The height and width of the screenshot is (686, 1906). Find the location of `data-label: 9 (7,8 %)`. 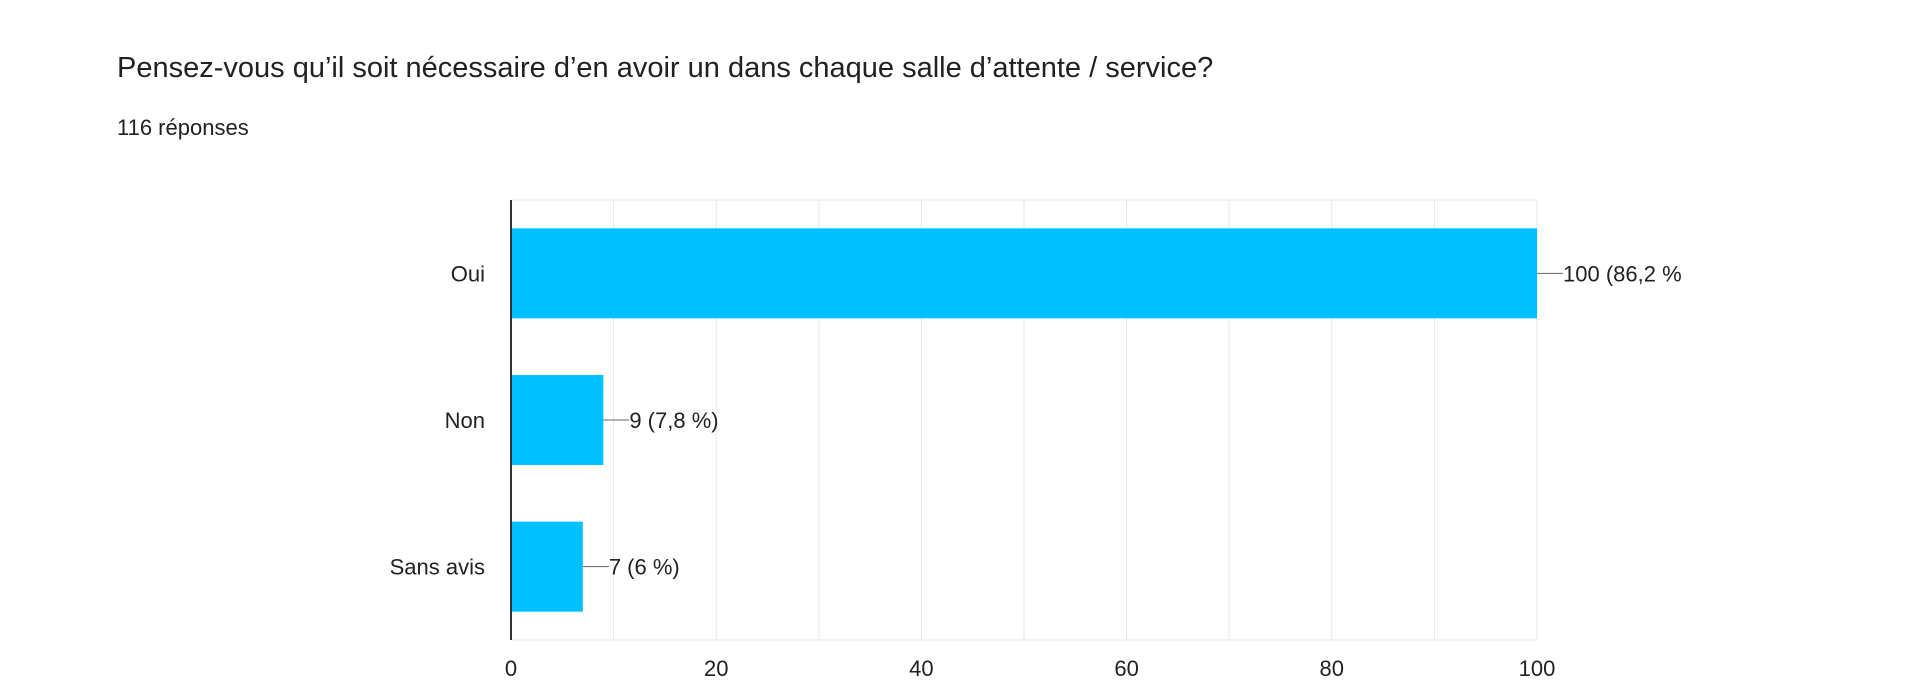

data-label: 9 (7,8 %) is located at coordinates (673, 420).